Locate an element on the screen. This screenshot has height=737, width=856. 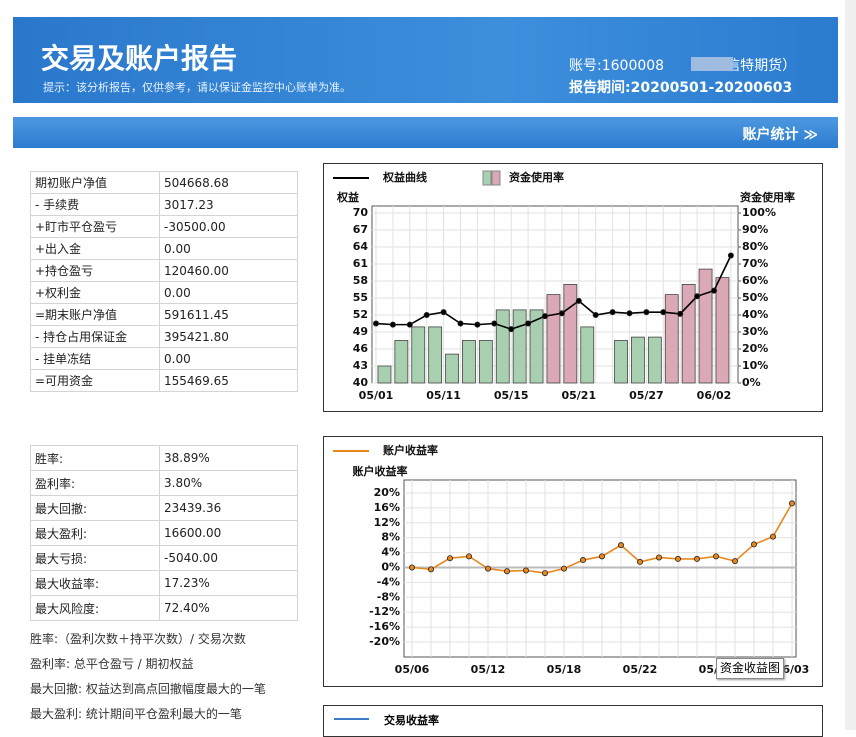
y-tick-label: 8% is located at coordinates (390, 537).